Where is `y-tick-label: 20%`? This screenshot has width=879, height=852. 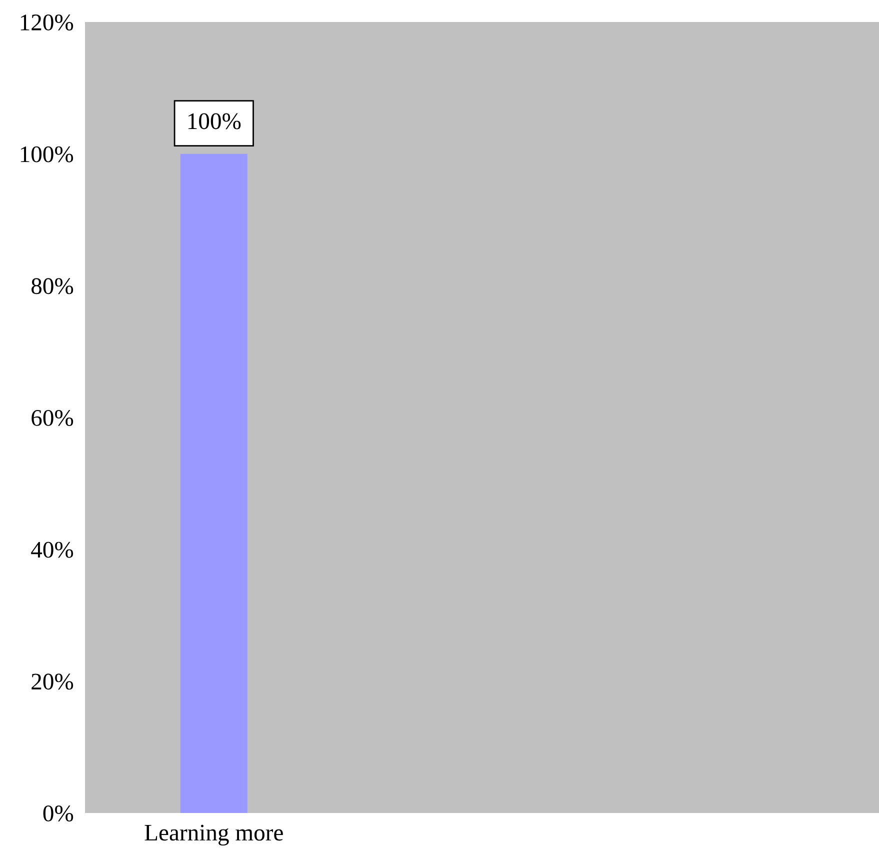 y-tick-label: 20% is located at coordinates (53, 682).